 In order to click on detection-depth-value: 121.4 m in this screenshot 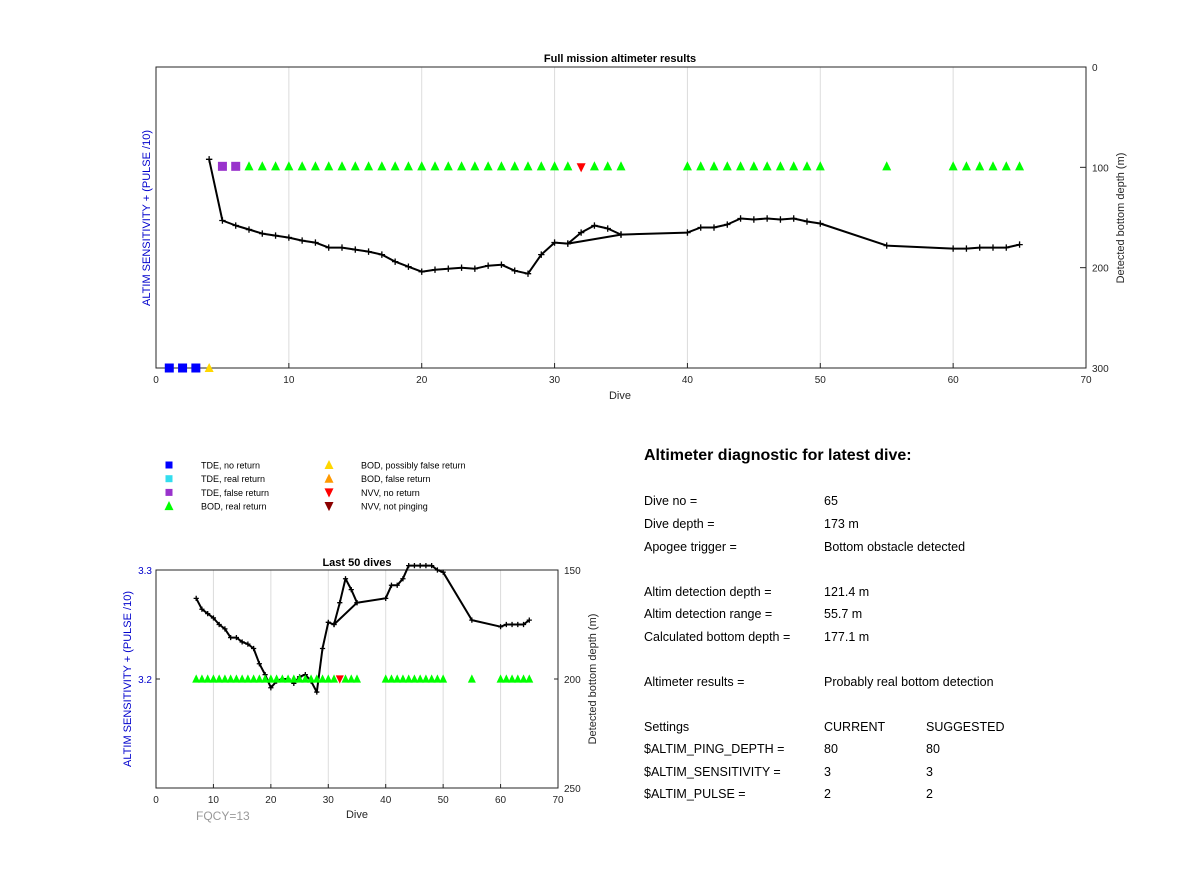, I will do `click(847, 592)`.